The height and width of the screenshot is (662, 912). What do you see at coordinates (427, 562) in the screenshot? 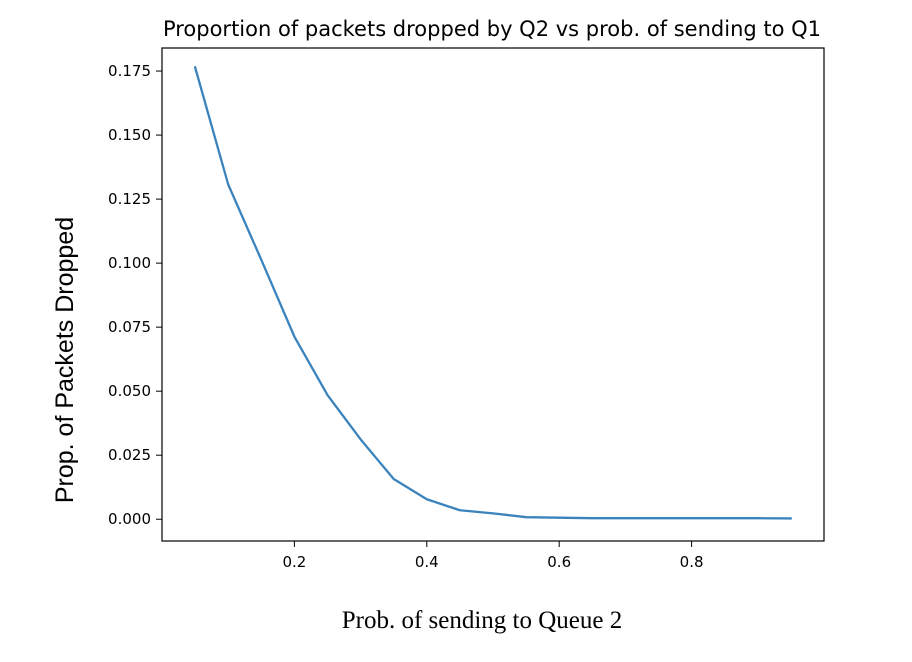
I see `x-tick-label: 0.4` at bounding box center [427, 562].